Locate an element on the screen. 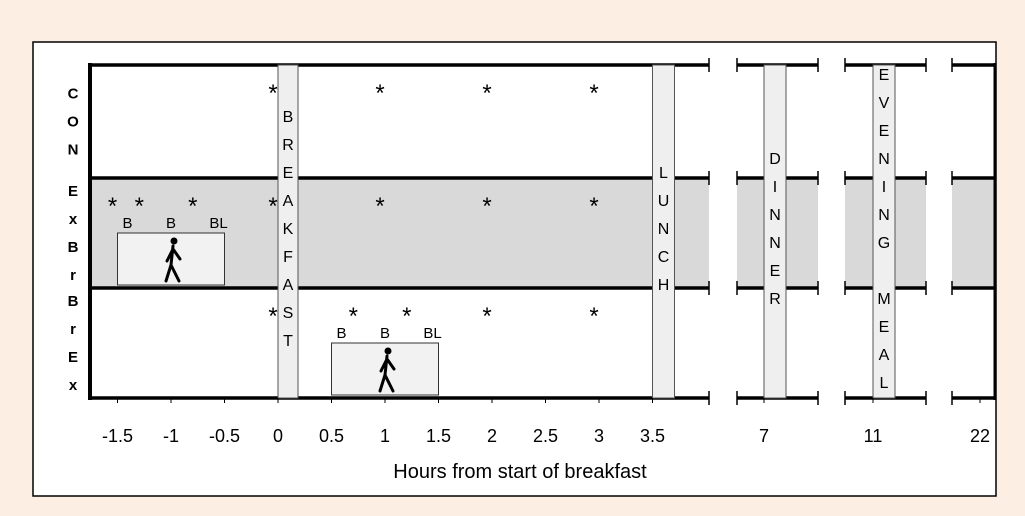 Image resolution: width=1025 pixels, height=516 pixels. x-tick-label: -1 is located at coordinates (171, 436).